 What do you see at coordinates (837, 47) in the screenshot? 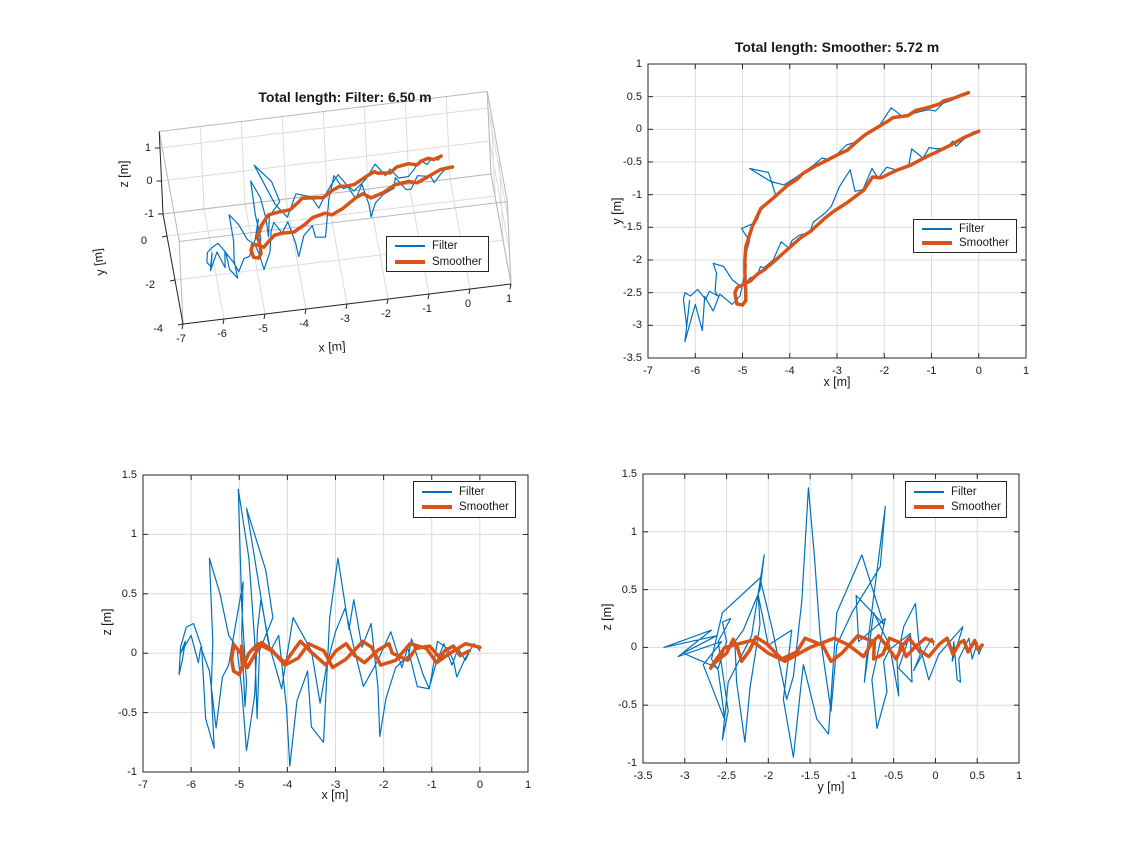
I see `plotxy-title: Total length: Smoother: 5.72 m` at bounding box center [837, 47].